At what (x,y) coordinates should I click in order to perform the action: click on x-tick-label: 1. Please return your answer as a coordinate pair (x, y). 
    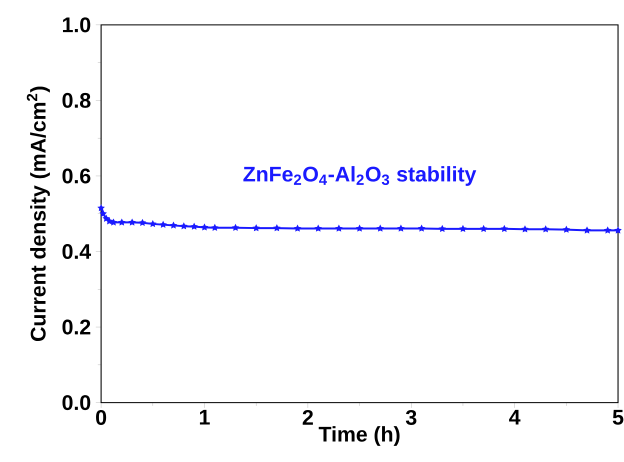
    Looking at the image, I should click on (205, 417).